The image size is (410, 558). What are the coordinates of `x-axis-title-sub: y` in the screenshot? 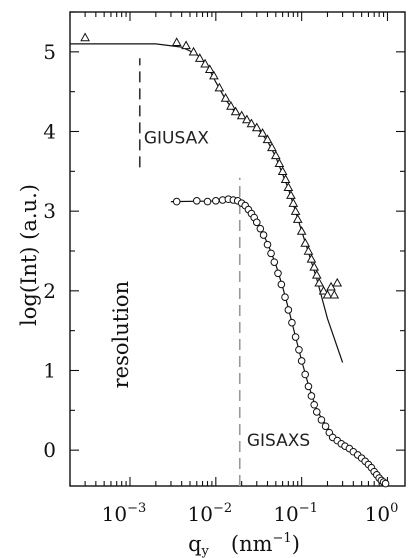 It's located at (205, 551).